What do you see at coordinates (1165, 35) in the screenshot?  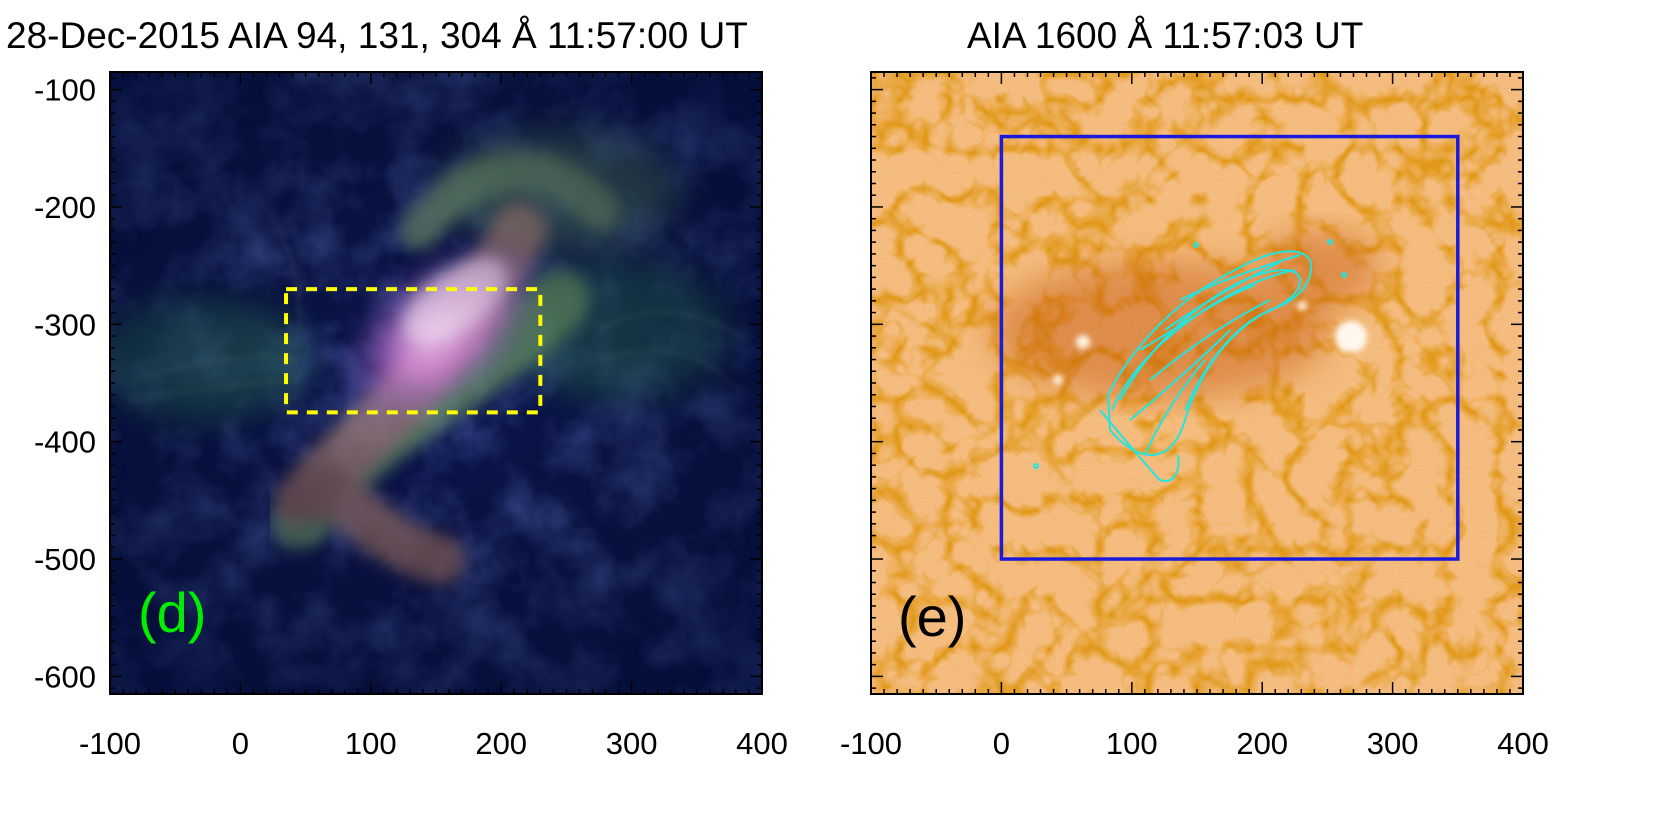 I see `panel-e-title: AIA 1600 Å 11:57:03 UT` at bounding box center [1165, 35].